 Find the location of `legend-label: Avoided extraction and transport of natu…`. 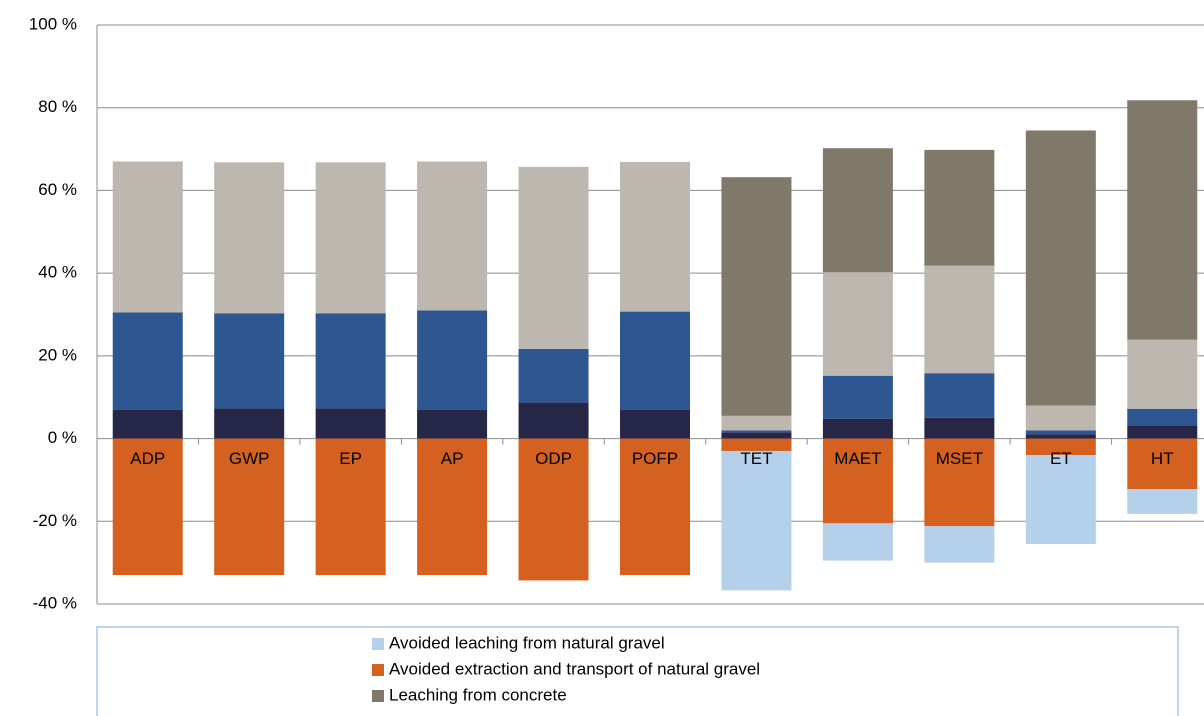

legend-label: Avoided extraction and transport of natu… is located at coordinates (574, 668).